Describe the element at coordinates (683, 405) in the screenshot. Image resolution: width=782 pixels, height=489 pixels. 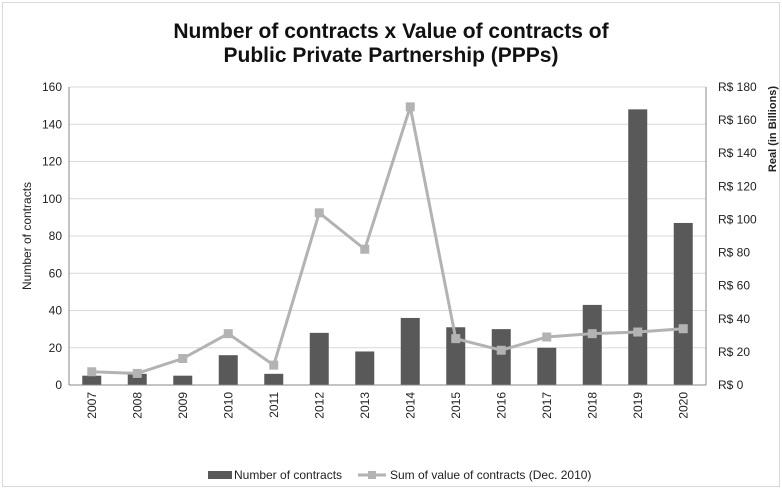
I see `x-tick-label: 2020` at that location.